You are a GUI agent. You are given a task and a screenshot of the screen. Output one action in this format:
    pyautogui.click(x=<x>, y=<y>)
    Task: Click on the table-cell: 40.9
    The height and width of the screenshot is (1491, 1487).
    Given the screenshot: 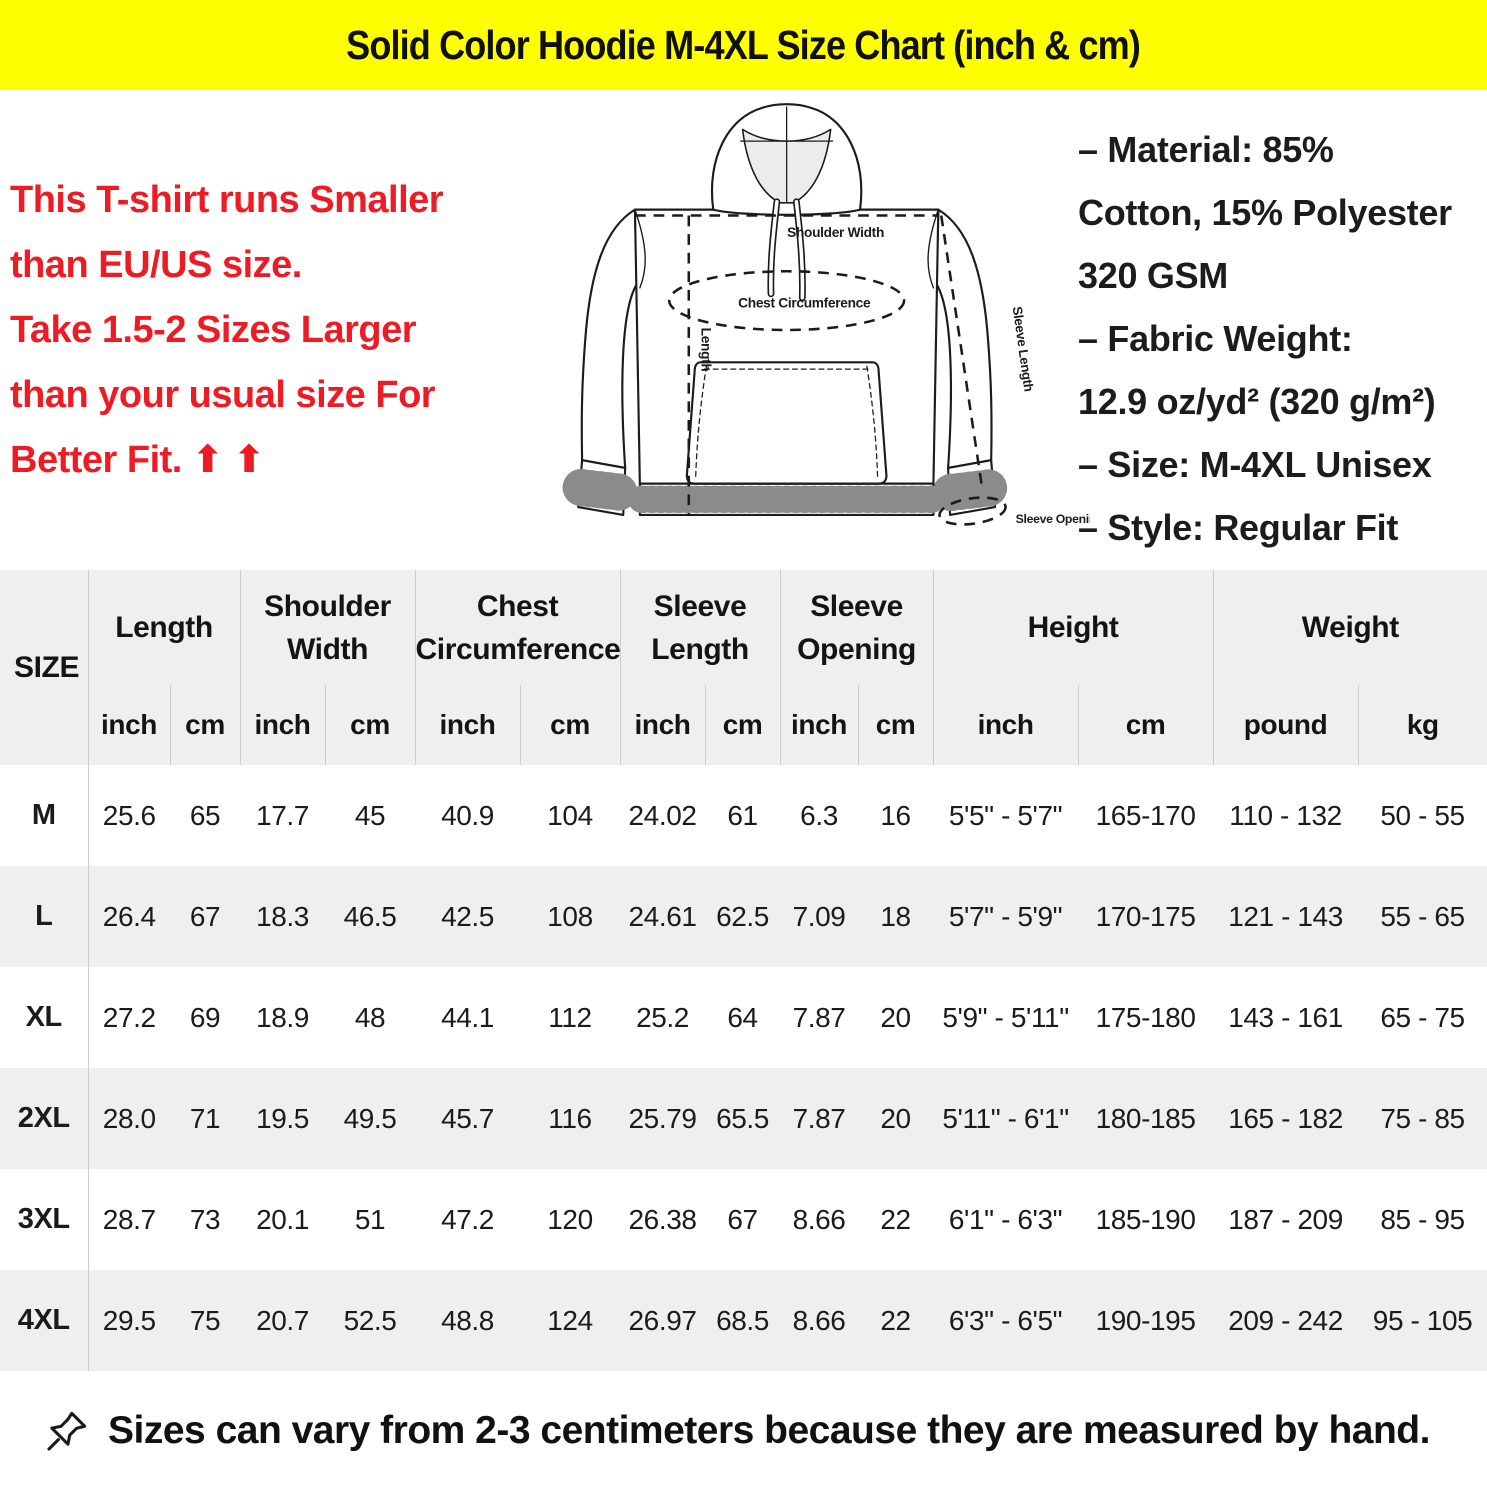 What is the action you would take?
    pyautogui.click(x=467, y=815)
    